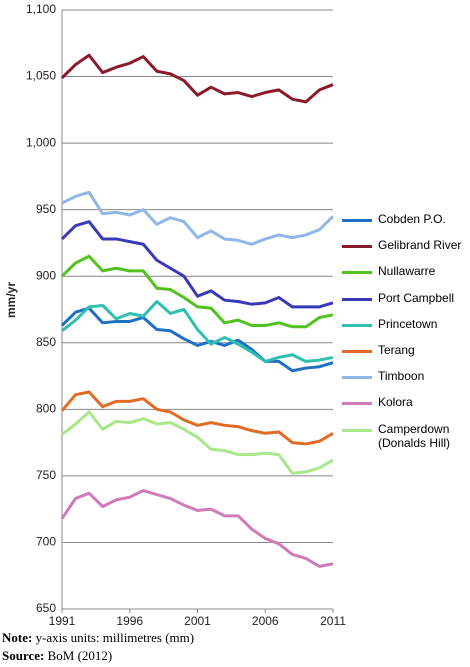 The height and width of the screenshot is (667, 470). Describe the element at coordinates (17, 637) in the screenshot. I see `note-label: Note:` at that location.